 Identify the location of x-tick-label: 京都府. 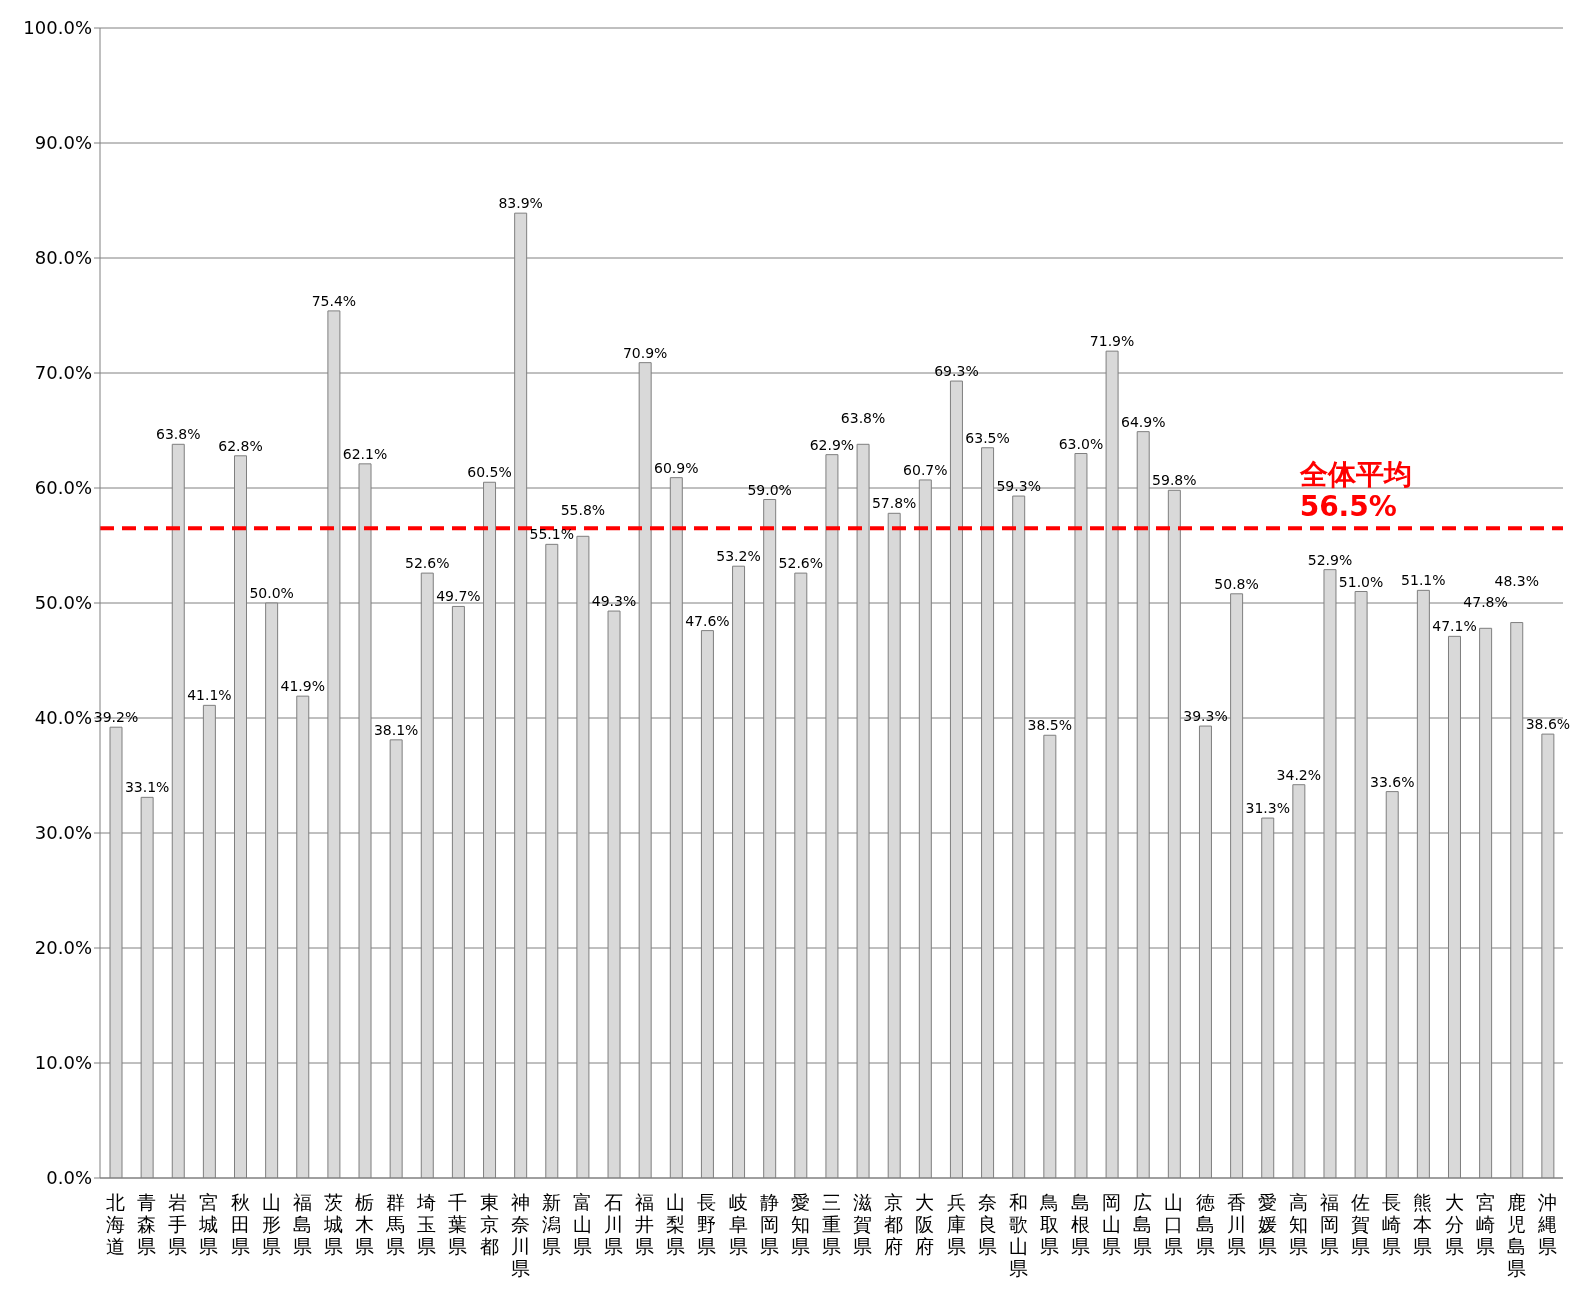
(894, 1224).